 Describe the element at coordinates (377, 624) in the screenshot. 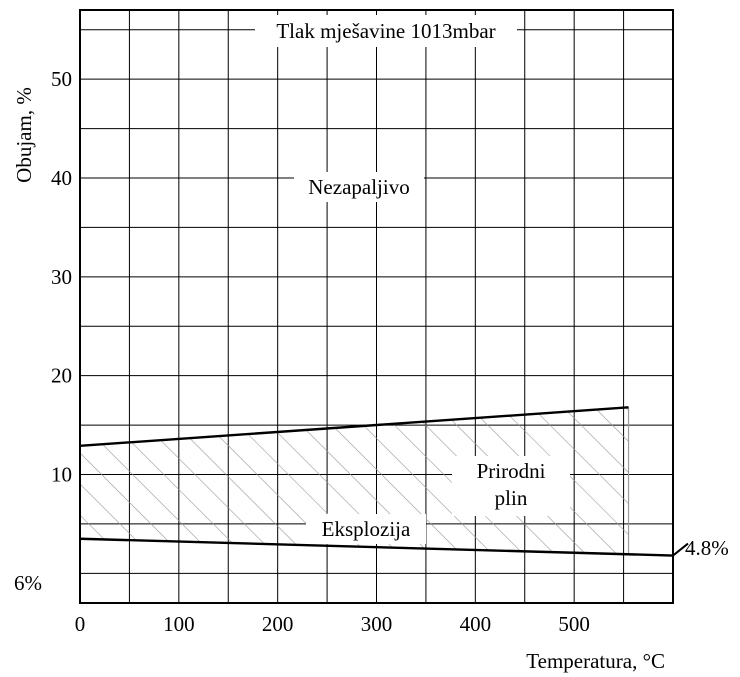

I see `x-tick-label: 300` at that location.